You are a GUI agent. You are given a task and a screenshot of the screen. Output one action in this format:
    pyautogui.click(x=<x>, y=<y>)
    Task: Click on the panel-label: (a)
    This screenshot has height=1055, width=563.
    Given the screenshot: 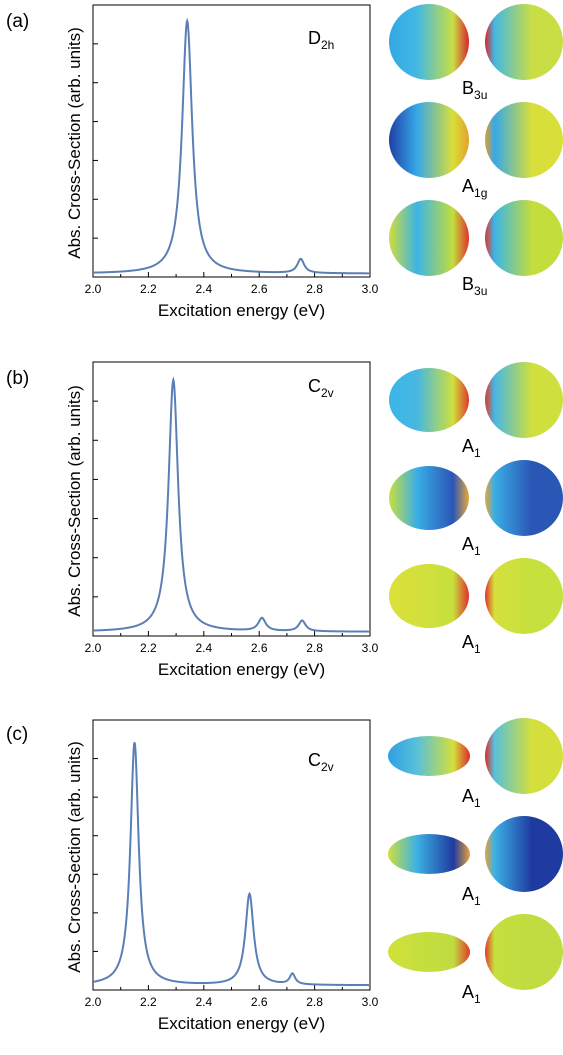 What is the action you would take?
    pyautogui.click(x=17, y=21)
    